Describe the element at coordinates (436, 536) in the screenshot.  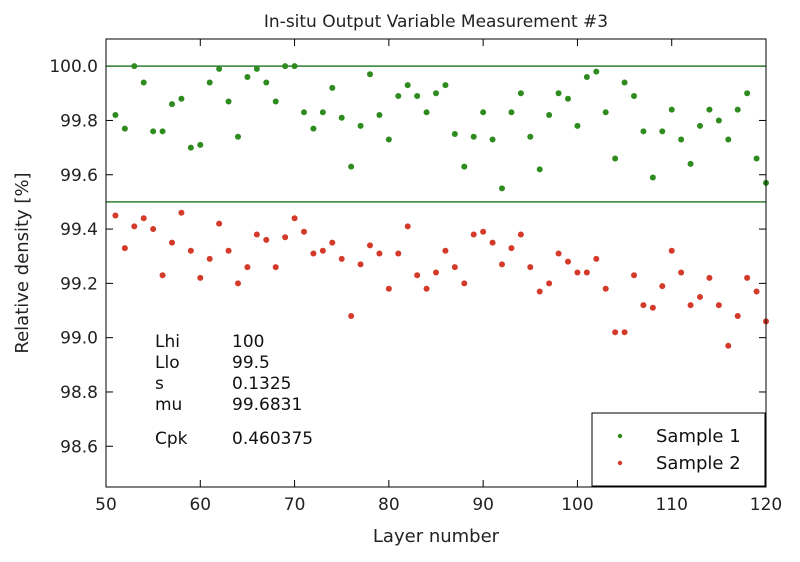
I see `x-axis-title: Layer number` at that location.